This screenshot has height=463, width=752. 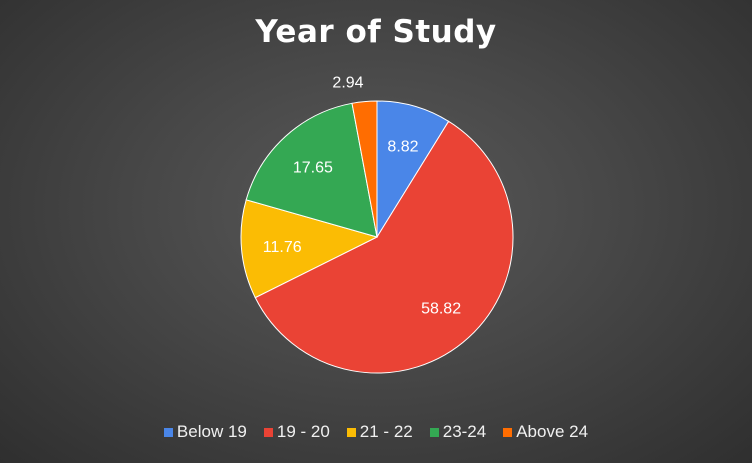 What do you see at coordinates (402, 146) in the screenshot?
I see `data-label-0: 8.82` at bounding box center [402, 146].